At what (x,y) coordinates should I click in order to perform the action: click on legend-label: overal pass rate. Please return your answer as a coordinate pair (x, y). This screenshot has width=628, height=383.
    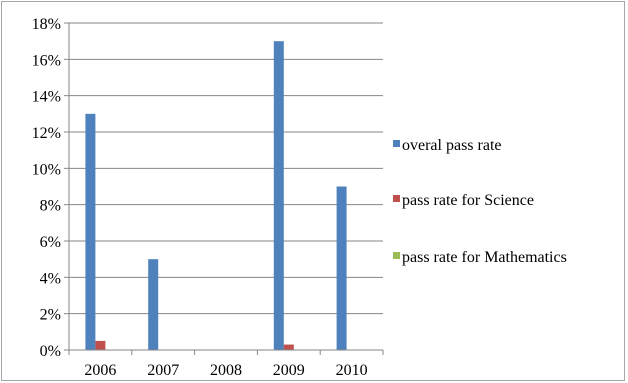
    Looking at the image, I should click on (452, 145).